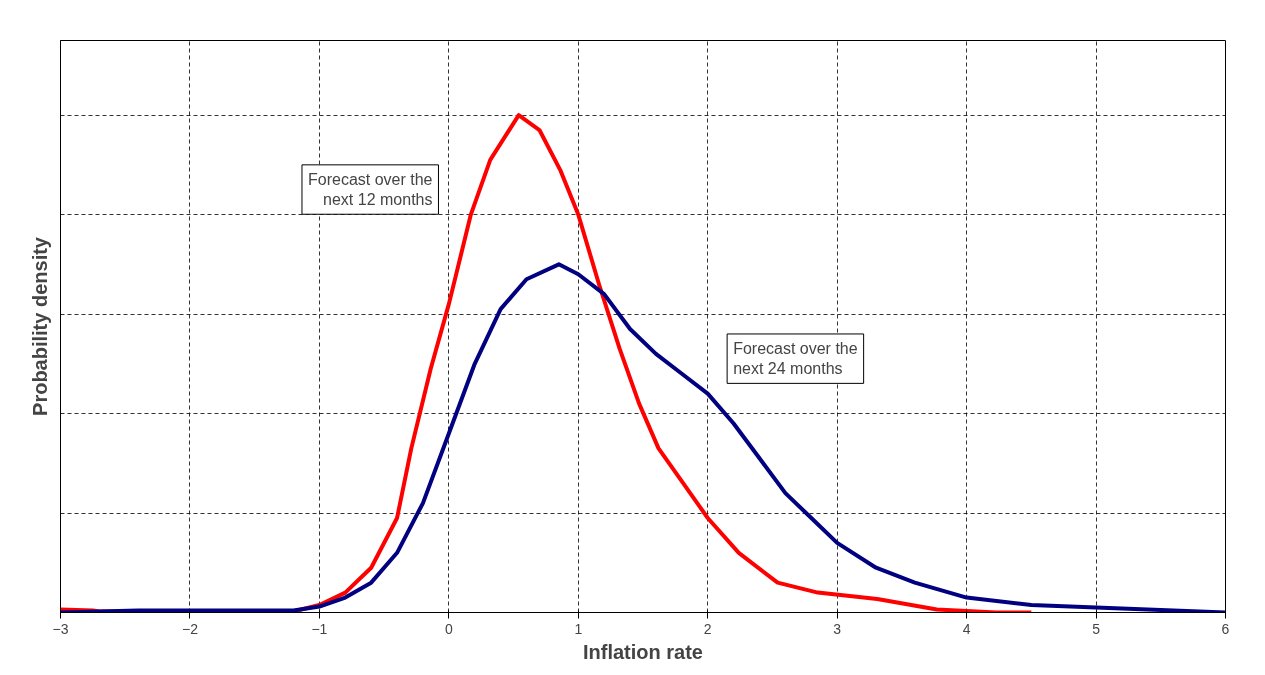 The image size is (1265, 675). What do you see at coordinates (837, 628) in the screenshot?
I see `x-tick-label: 3` at bounding box center [837, 628].